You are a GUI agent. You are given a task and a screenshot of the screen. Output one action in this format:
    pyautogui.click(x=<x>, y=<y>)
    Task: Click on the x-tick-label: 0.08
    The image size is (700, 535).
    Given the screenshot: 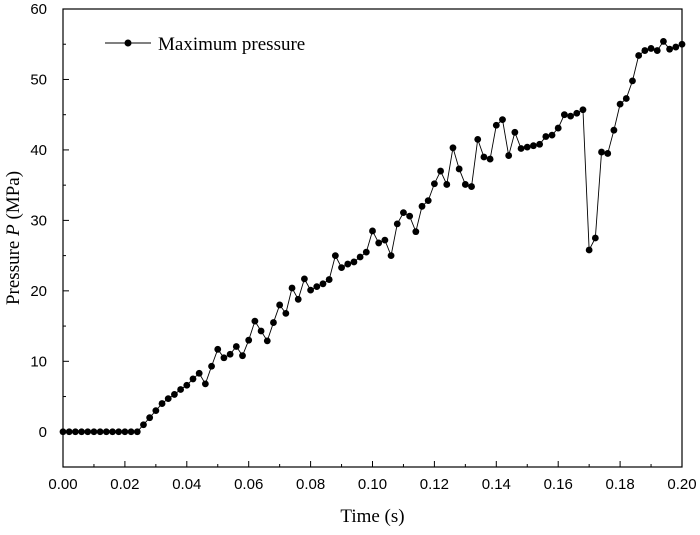 What is the action you would take?
    pyautogui.click(x=310, y=484)
    